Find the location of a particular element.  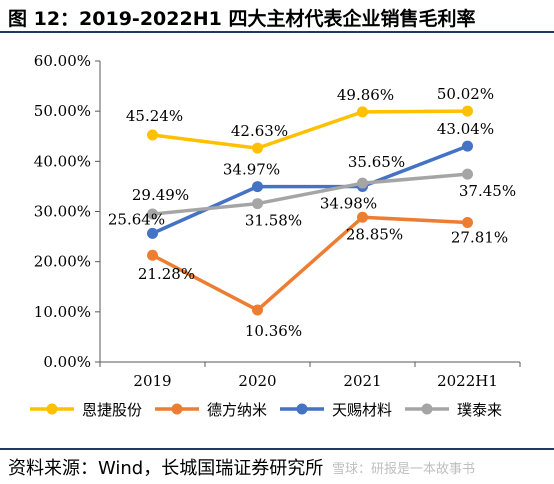

data-label: 42.63% is located at coordinates (259, 131).